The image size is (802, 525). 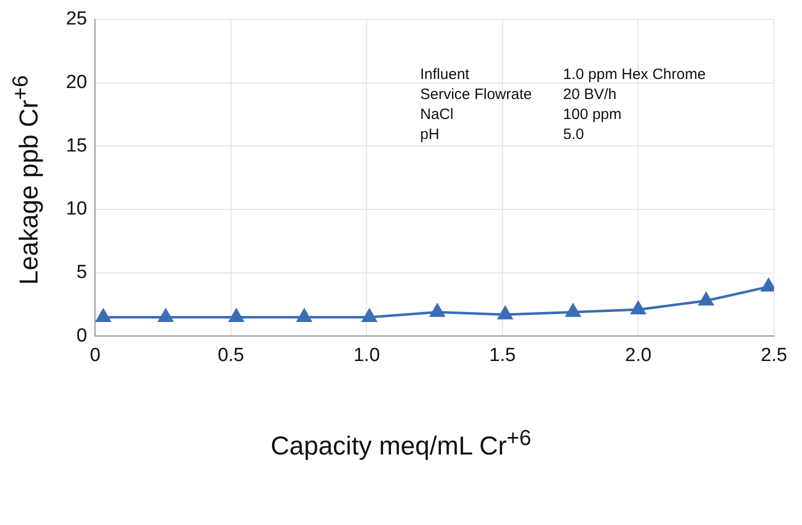 I want to click on annotation: 20 BV/h, so click(x=590, y=95).